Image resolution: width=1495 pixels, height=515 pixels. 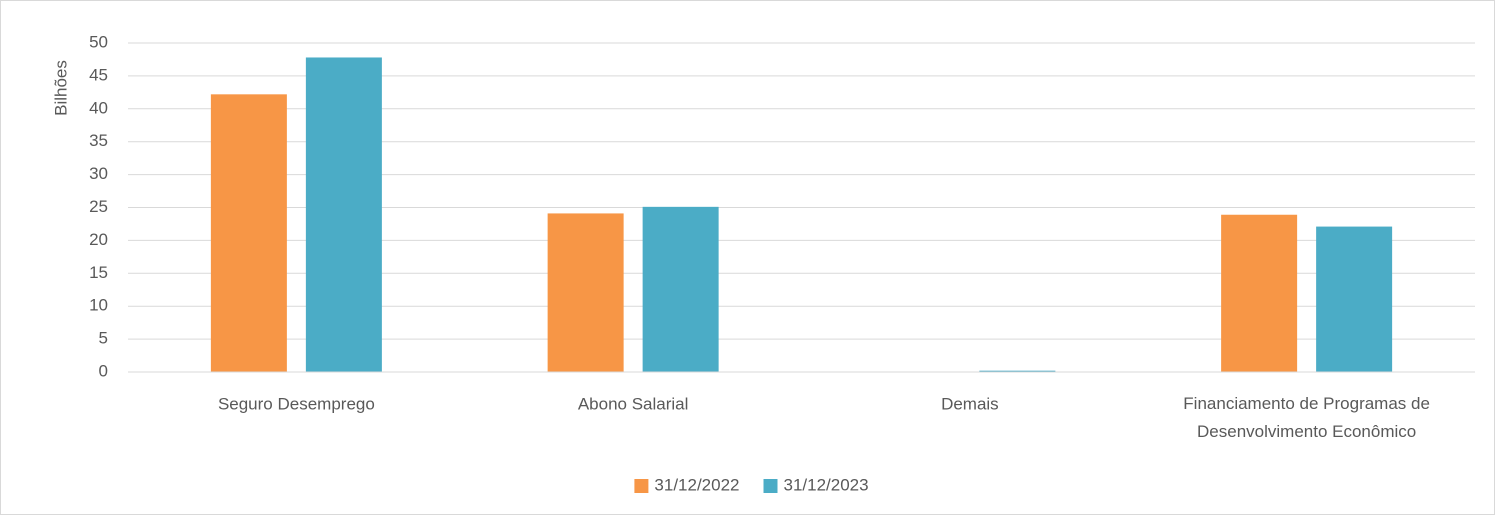 What do you see at coordinates (98, 41) in the screenshot?
I see `y-tick-label: 50` at bounding box center [98, 41].